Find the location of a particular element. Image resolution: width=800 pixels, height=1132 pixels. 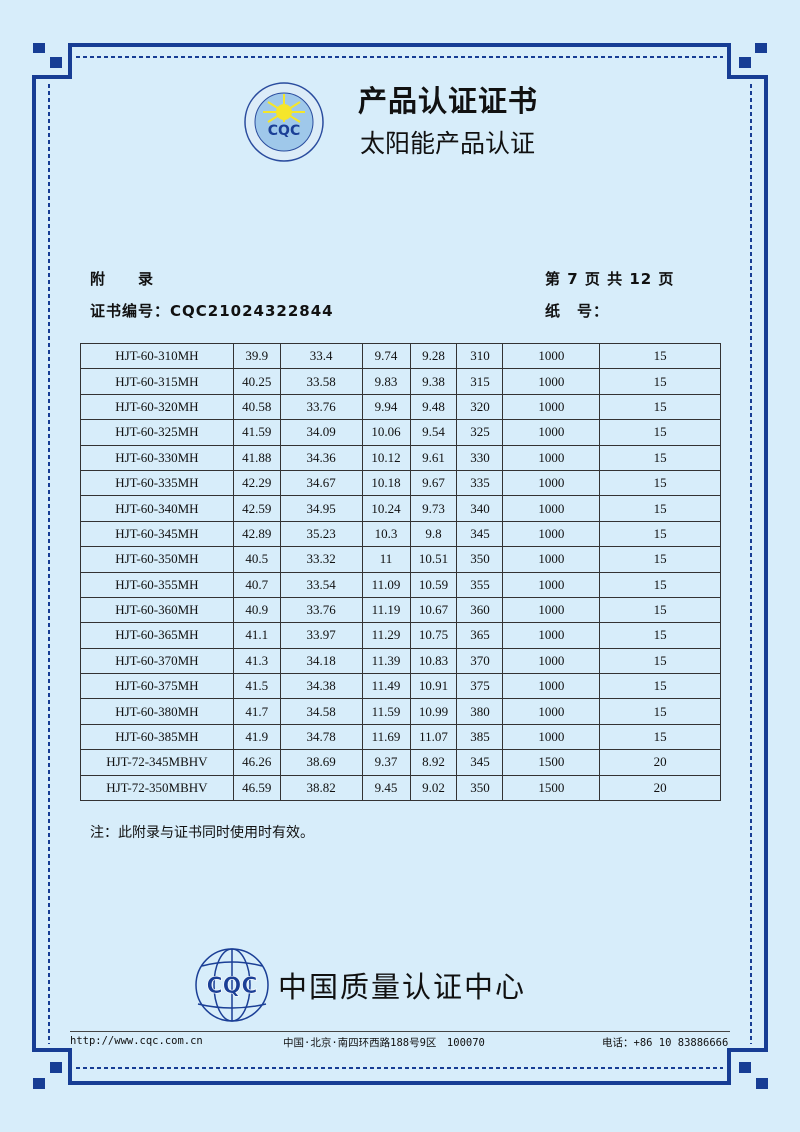

table-cell: 9.83 is located at coordinates (386, 381).